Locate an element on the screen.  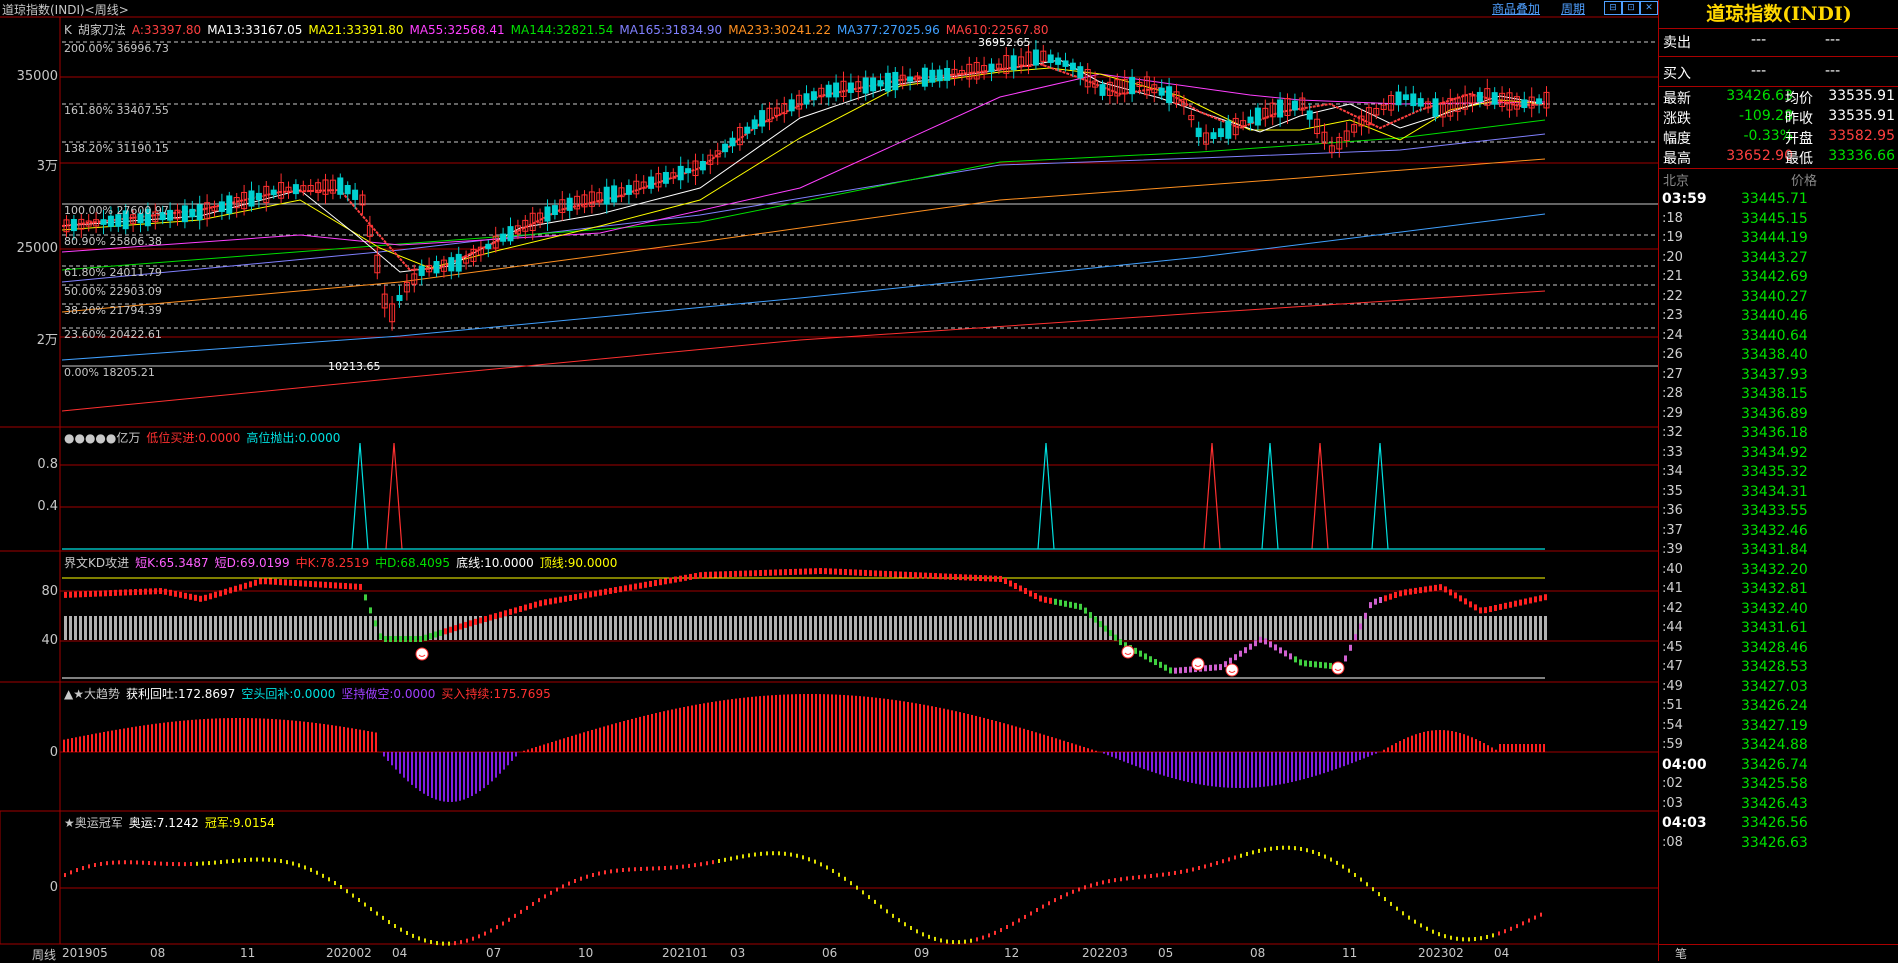
ind2-title: 界文KD攻进 is located at coordinates (97, 563).